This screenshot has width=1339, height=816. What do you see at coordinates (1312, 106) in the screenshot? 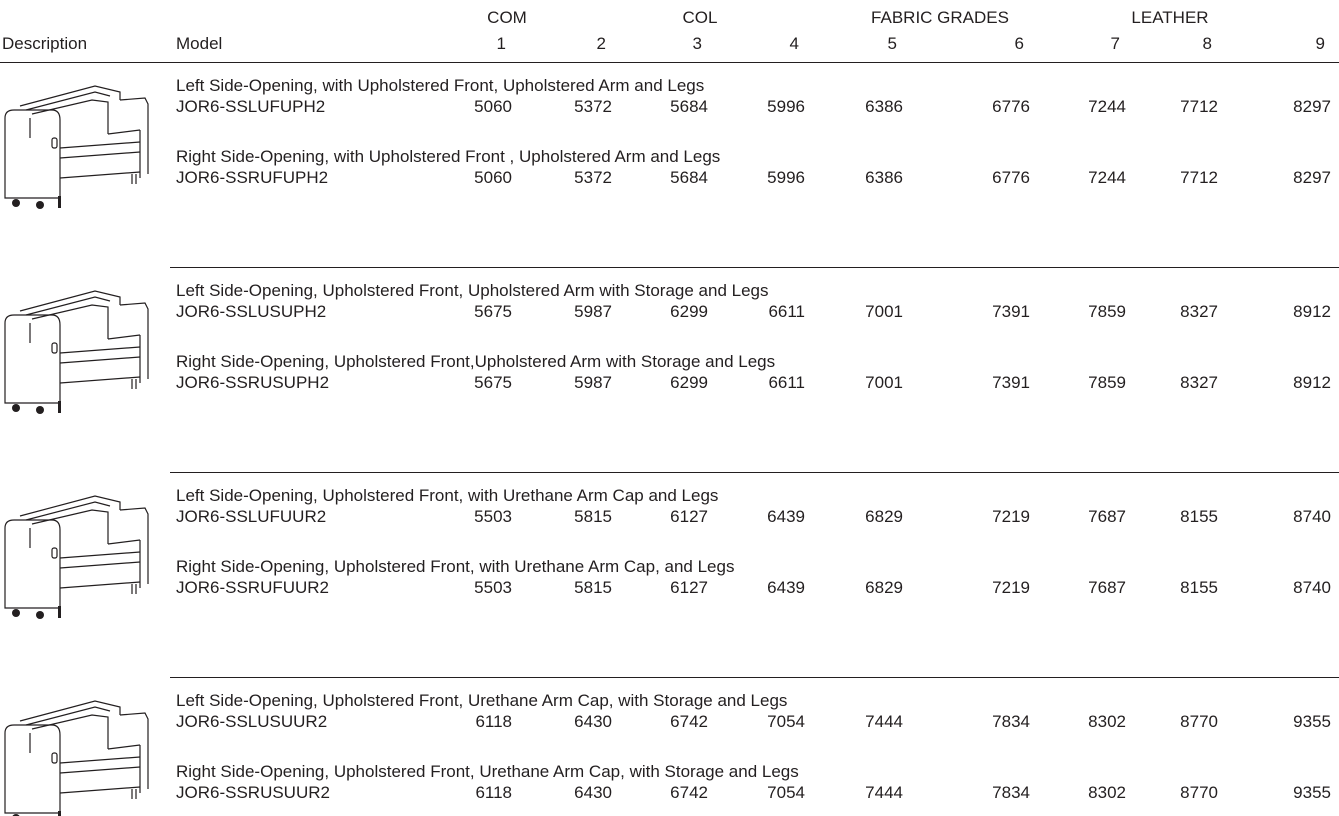
I see `price: 8297` at bounding box center [1312, 106].